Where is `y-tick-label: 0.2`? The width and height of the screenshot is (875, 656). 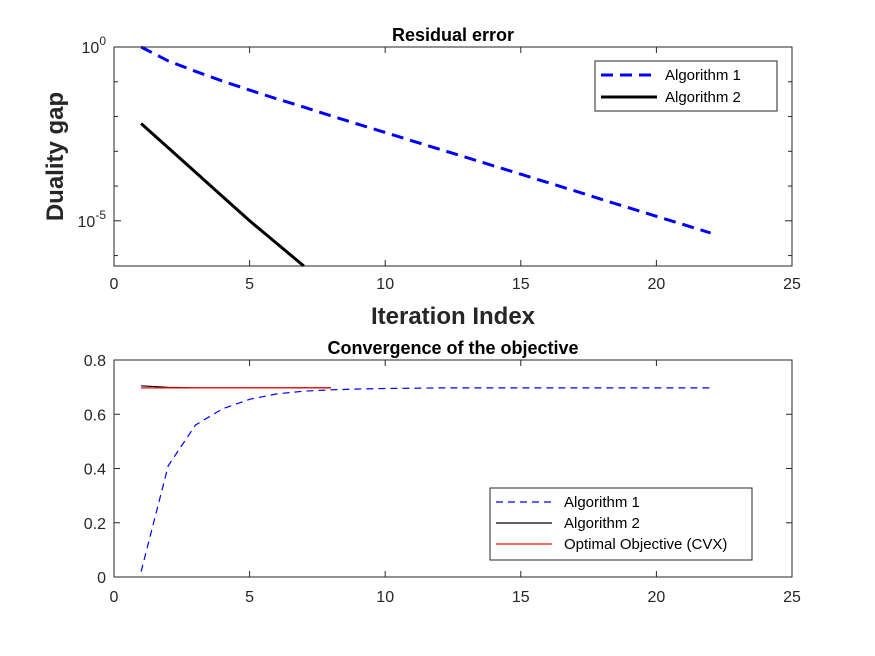 y-tick-label: 0.2 is located at coordinates (95, 524).